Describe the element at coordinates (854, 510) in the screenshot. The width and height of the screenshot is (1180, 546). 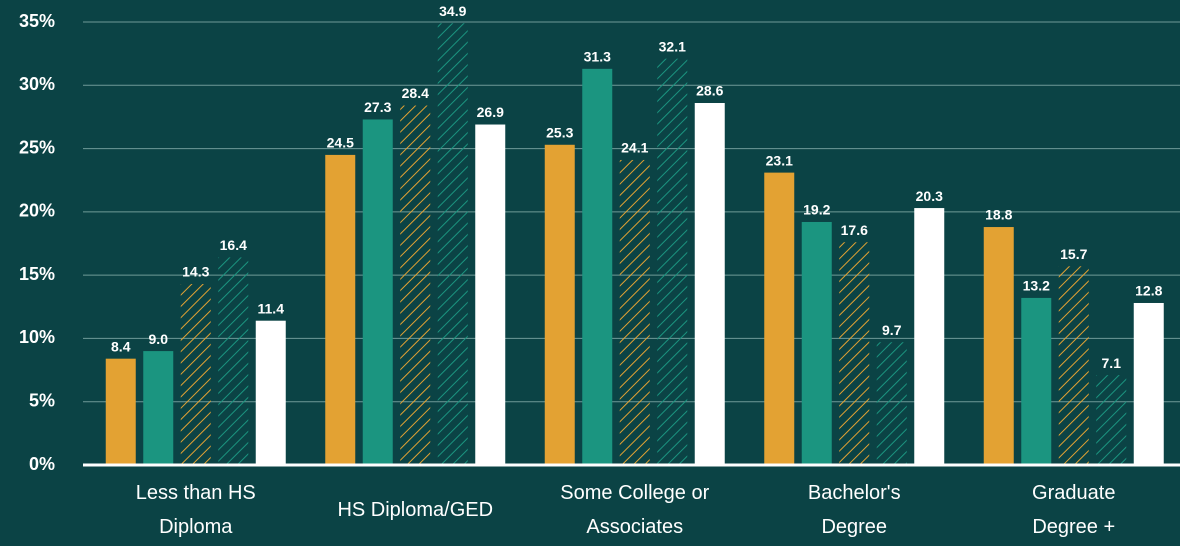
I see `x-tick-label: Bachelor's Degree` at that location.